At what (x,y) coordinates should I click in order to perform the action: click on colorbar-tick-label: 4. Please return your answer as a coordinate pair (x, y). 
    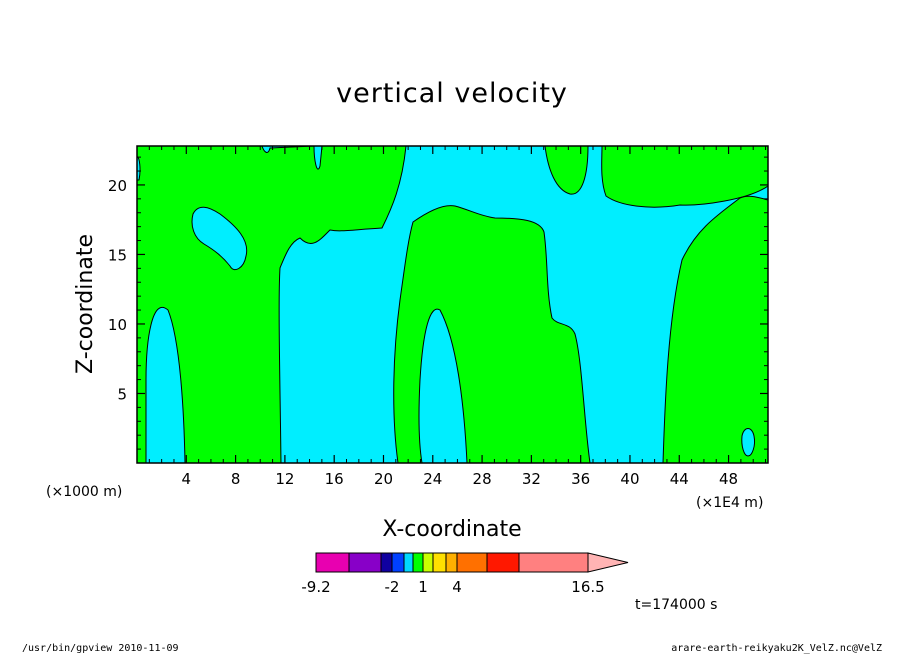
    Looking at the image, I should click on (457, 587).